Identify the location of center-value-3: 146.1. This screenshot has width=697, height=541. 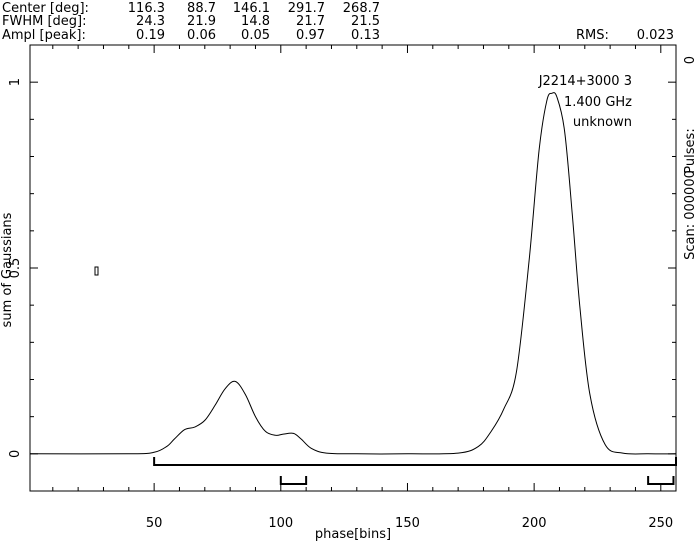
(251, 8).